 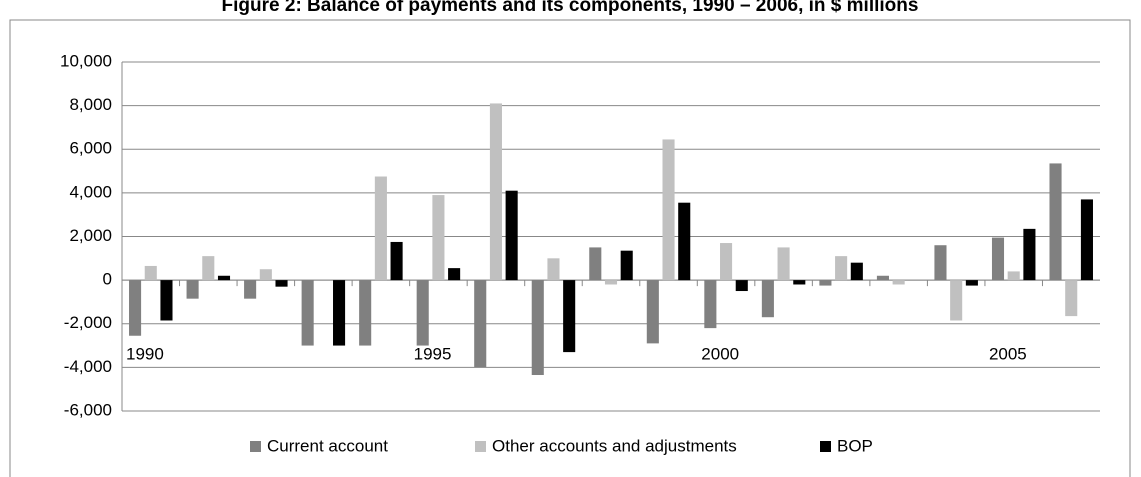 What do you see at coordinates (90, 235) in the screenshot?
I see `y-tick-label: 2,000` at bounding box center [90, 235].